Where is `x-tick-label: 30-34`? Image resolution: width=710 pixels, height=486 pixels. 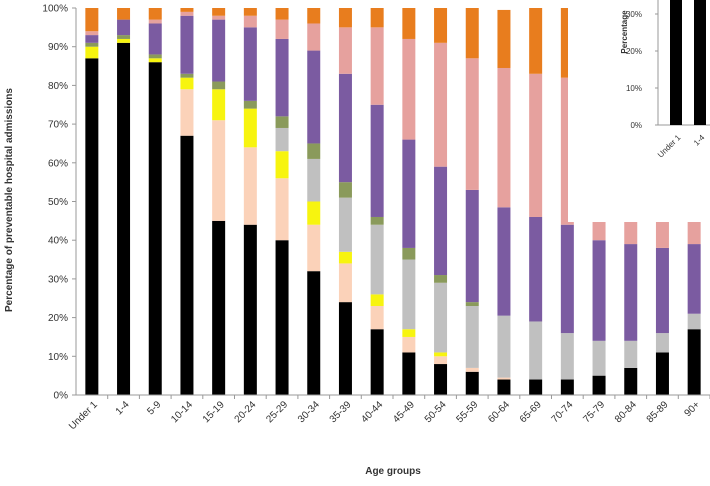 x-tick-label: 30-34 is located at coordinates (309, 412).